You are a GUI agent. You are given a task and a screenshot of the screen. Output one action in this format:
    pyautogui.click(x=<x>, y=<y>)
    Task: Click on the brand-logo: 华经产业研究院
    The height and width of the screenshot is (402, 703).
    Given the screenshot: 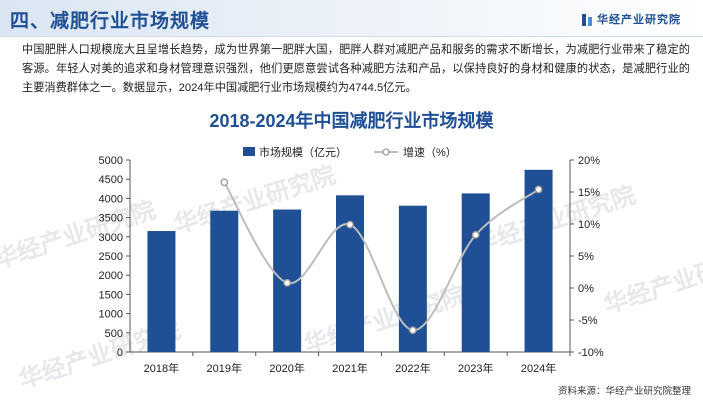 What is the action you would take?
    pyautogui.click(x=631, y=19)
    